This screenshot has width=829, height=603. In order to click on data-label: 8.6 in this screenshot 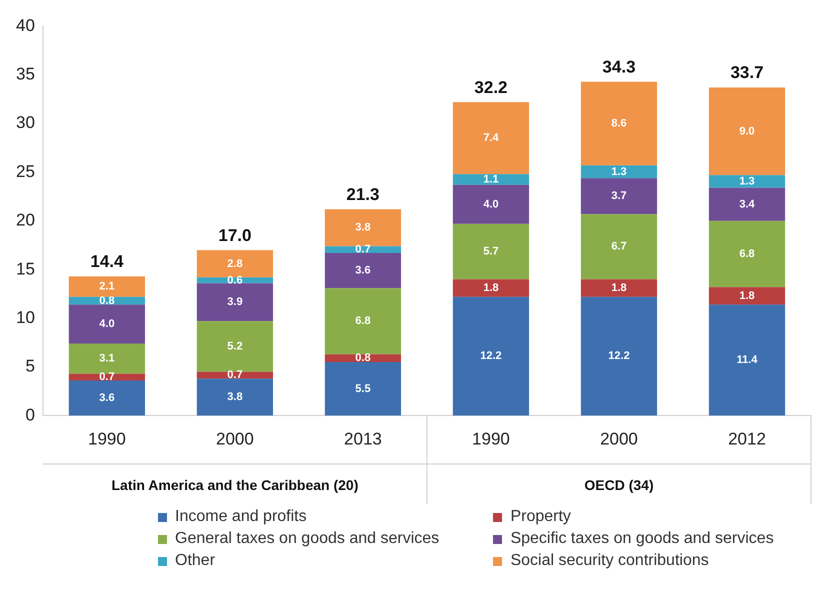, I will do `click(619, 124)`.